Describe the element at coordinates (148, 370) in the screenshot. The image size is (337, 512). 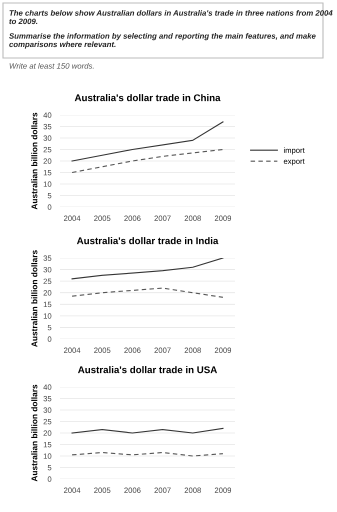
I see `chart-title: Australia's dollar trade in USA` at that location.